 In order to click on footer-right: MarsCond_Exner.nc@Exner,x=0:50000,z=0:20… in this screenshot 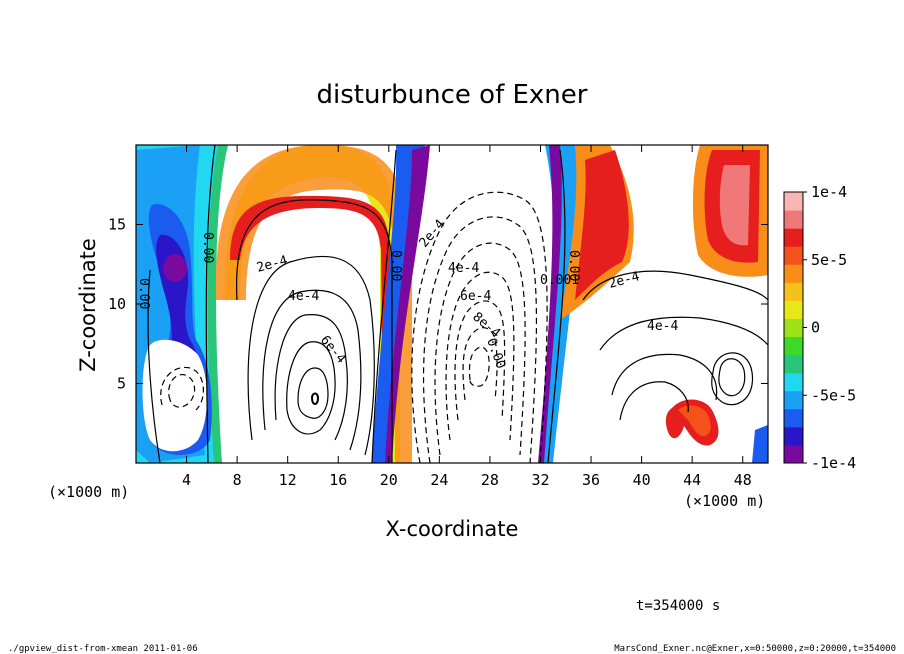, I will do `click(755, 649)`.